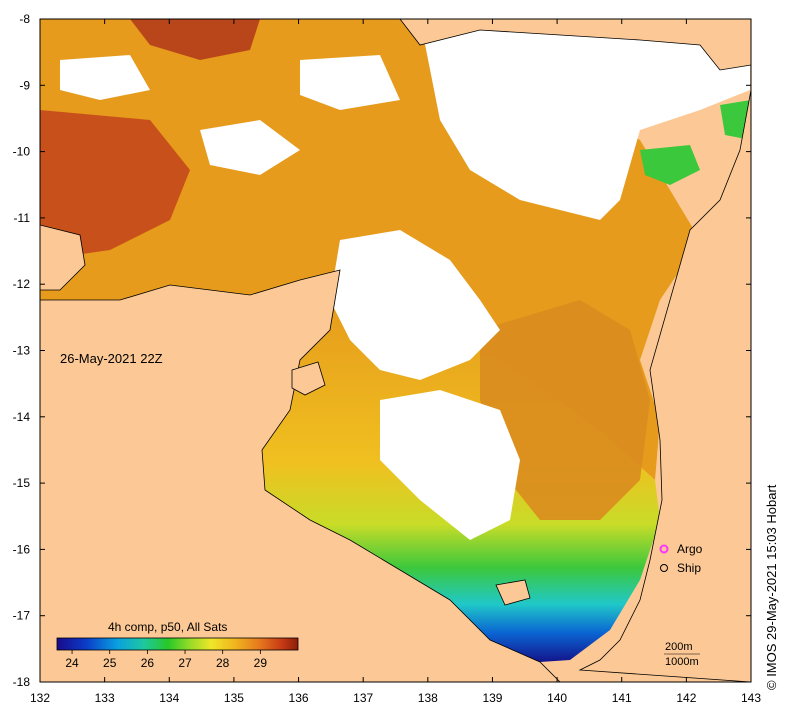 This screenshot has width=791, height=716. Describe the element at coordinates (22, 549) in the screenshot. I see `y-tick-label: -16` at that location.